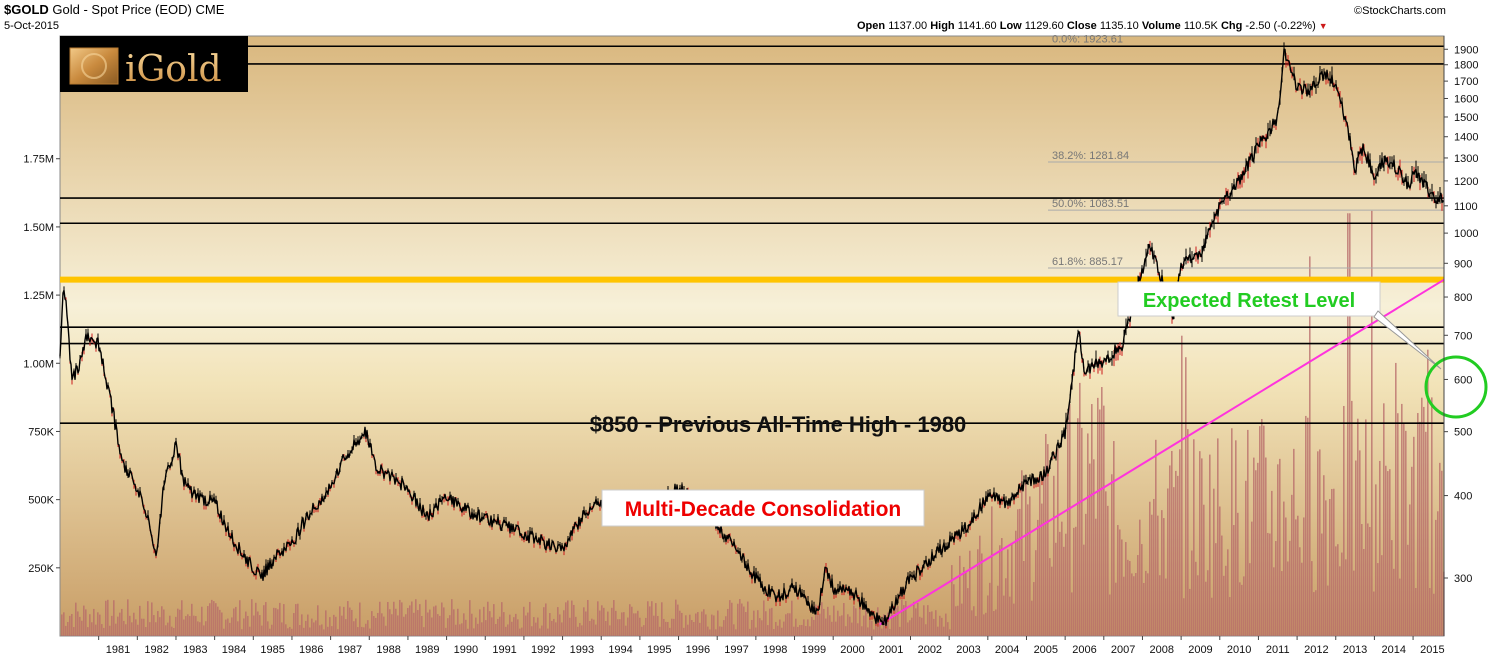 The width and height of the screenshot is (1500, 661). I want to click on year-tick-label: 2015, so click(1432, 650).